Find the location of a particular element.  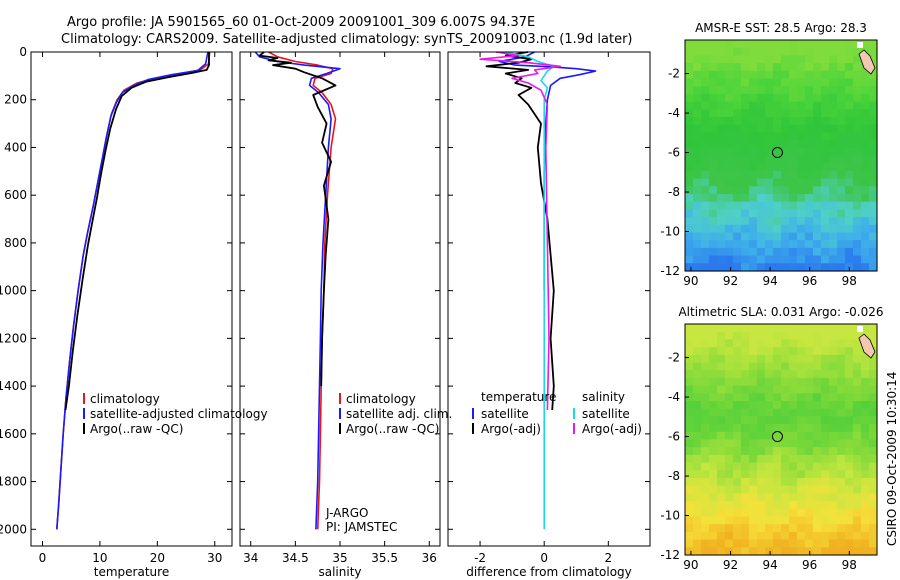

x-axis-label-salinity: salinity is located at coordinates (339, 572).